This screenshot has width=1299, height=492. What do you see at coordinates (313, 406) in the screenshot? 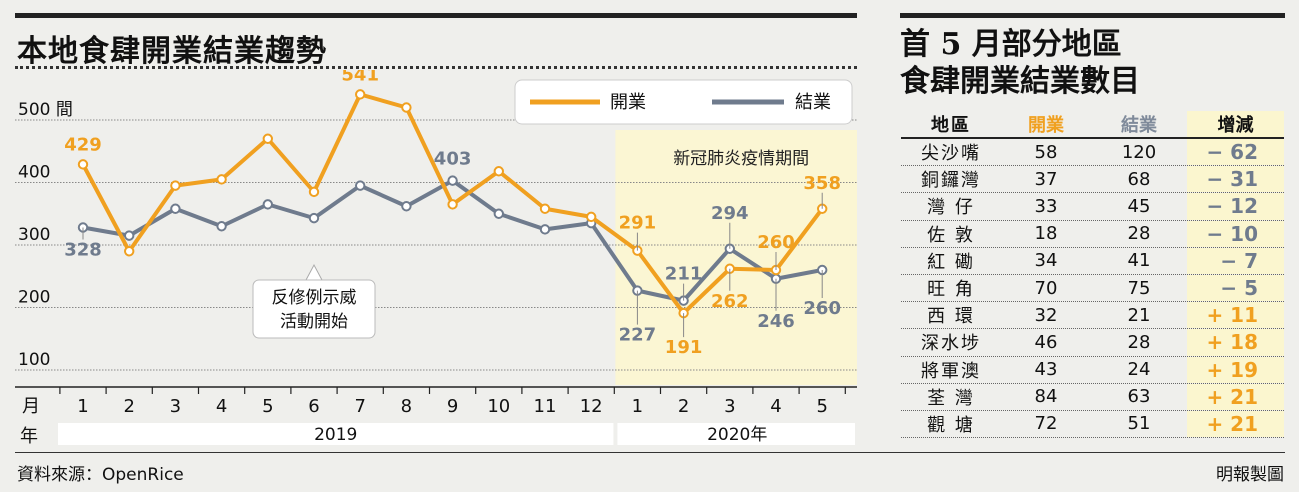
I see `x-tick-label: 6` at bounding box center [313, 406].